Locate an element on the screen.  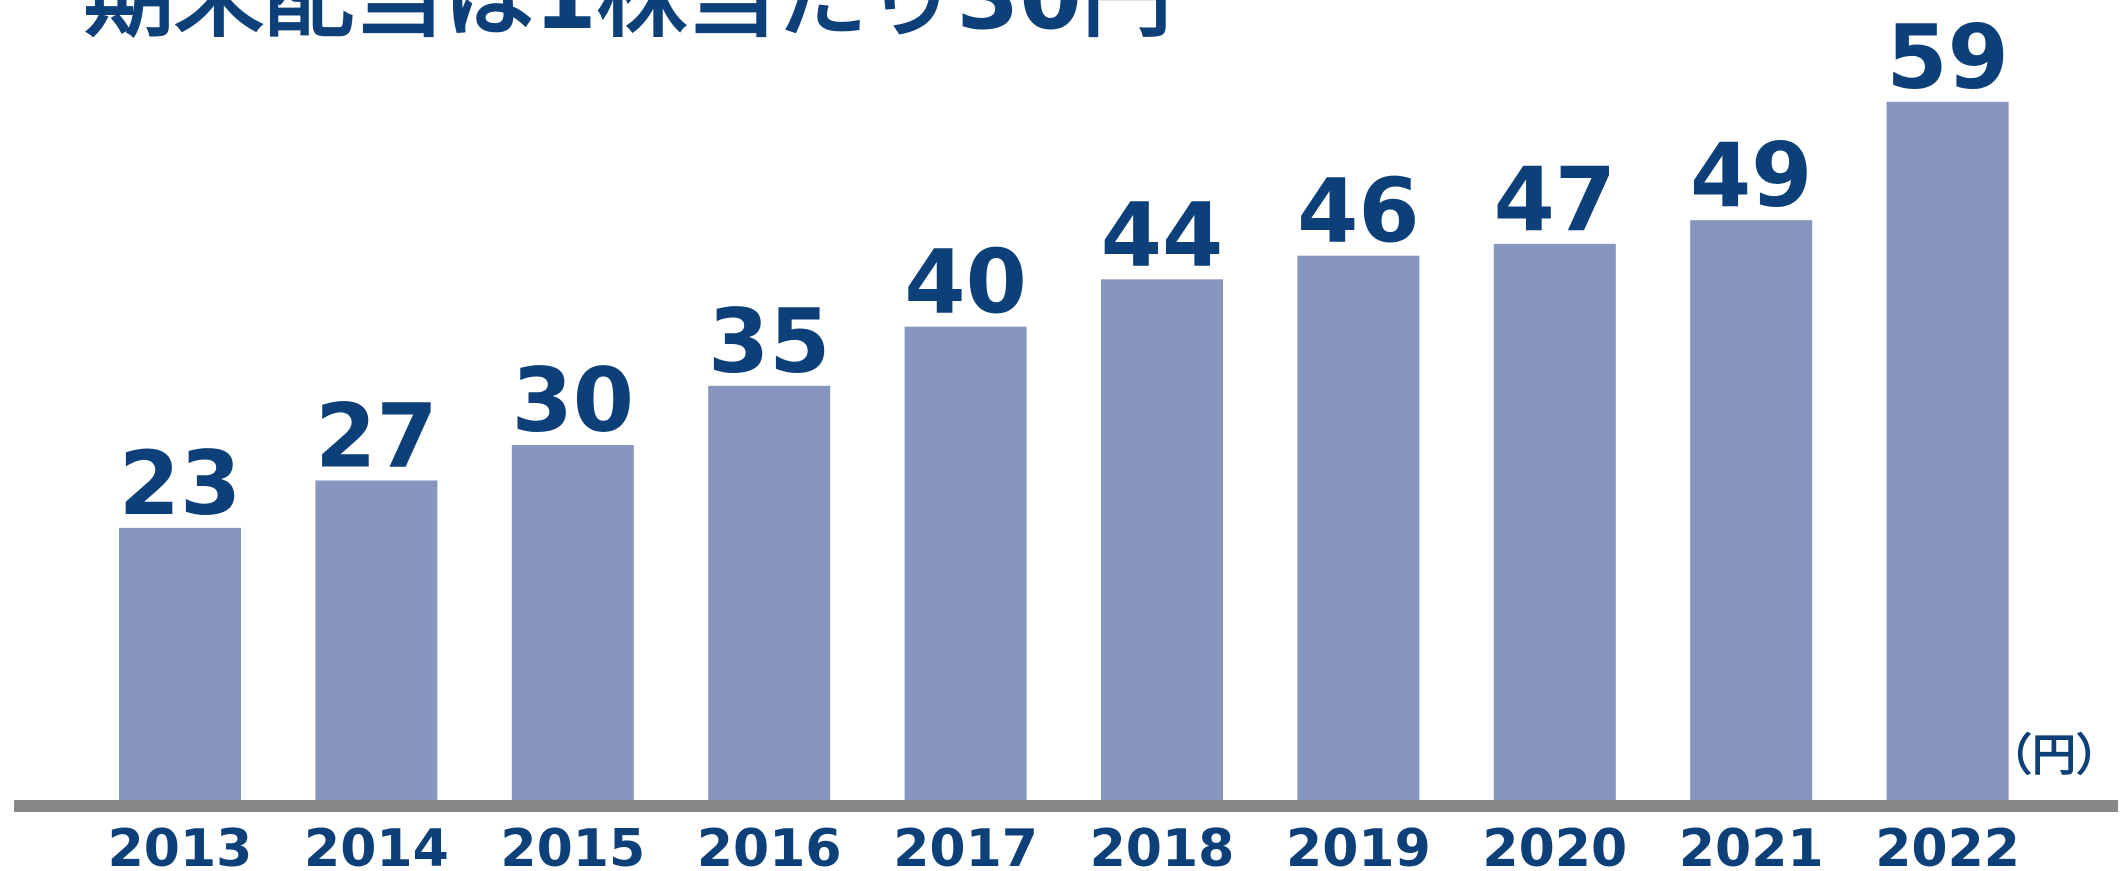
x-tick-label: 2020 is located at coordinates (1554, 845).